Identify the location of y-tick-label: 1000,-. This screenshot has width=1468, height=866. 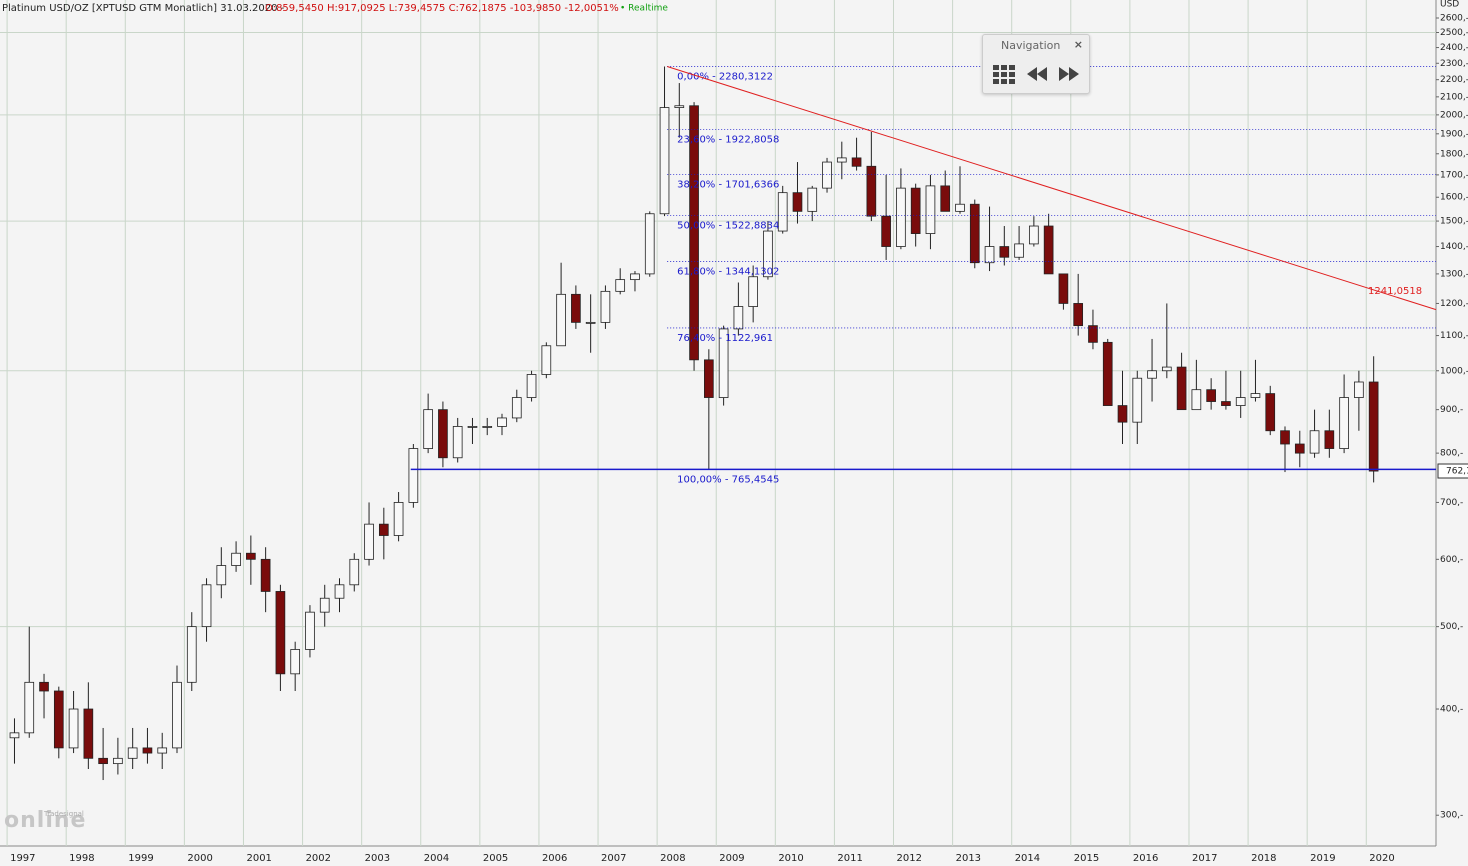
(1454, 371).